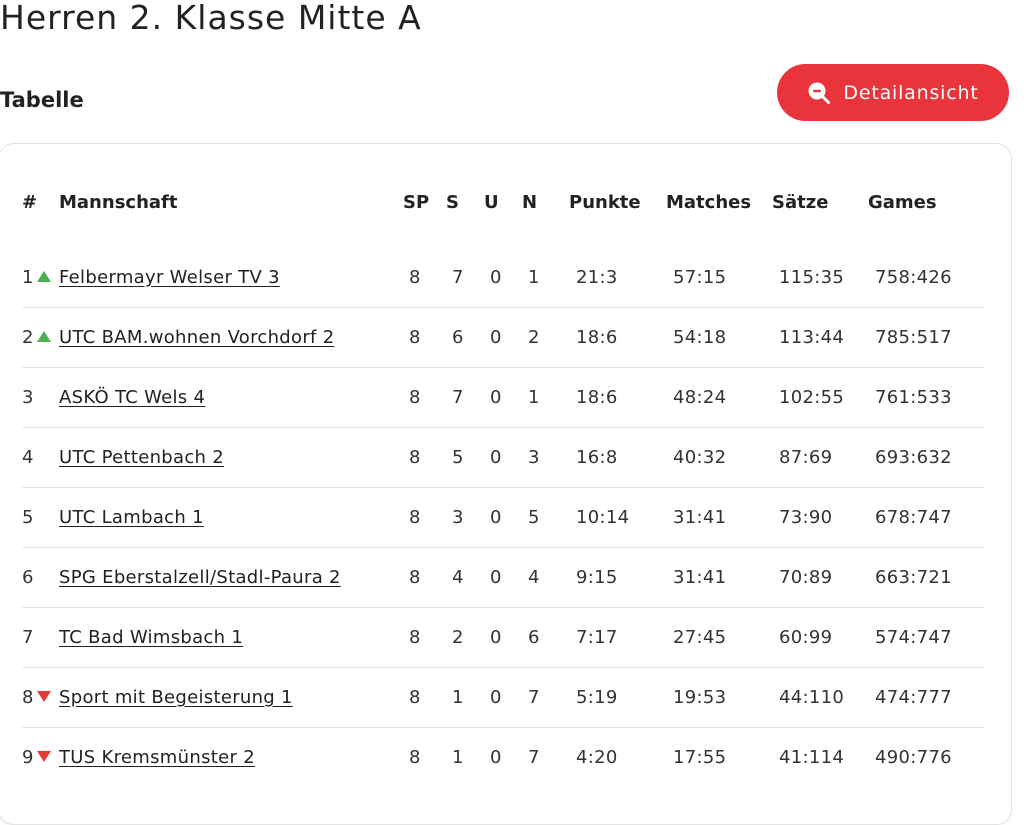 The image size is (1024, 825). Describe the element at coordinates (820, 517) in the screenshot. I see `saetze-cell: 73:90` at that location.